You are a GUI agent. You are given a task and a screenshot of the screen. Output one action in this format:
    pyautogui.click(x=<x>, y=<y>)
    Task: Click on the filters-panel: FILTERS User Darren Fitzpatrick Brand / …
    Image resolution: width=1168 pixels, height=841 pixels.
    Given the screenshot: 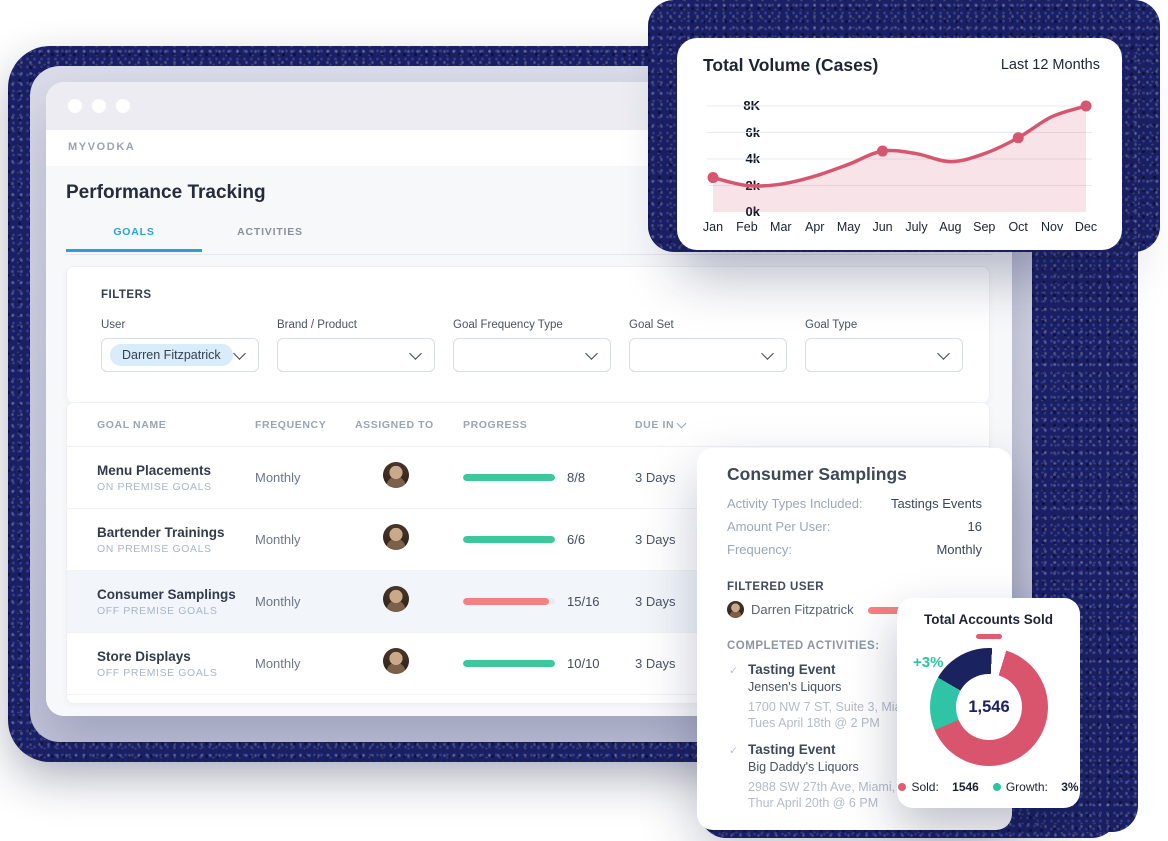 What is the action you would take?
    pyautogui.click(x=528, y=335)
    